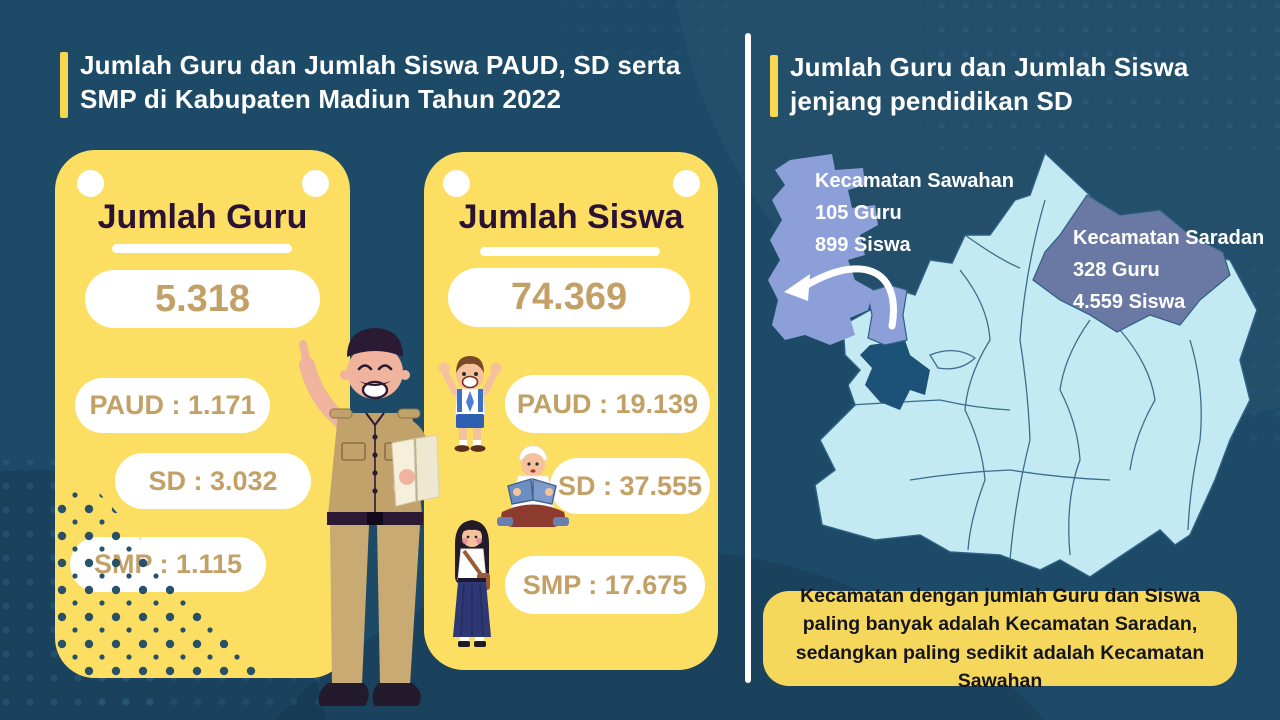 Image resolution: width=1280 pixels, height=720 pixels. I want to click on right-title-accent-bar, so click(774, 86).